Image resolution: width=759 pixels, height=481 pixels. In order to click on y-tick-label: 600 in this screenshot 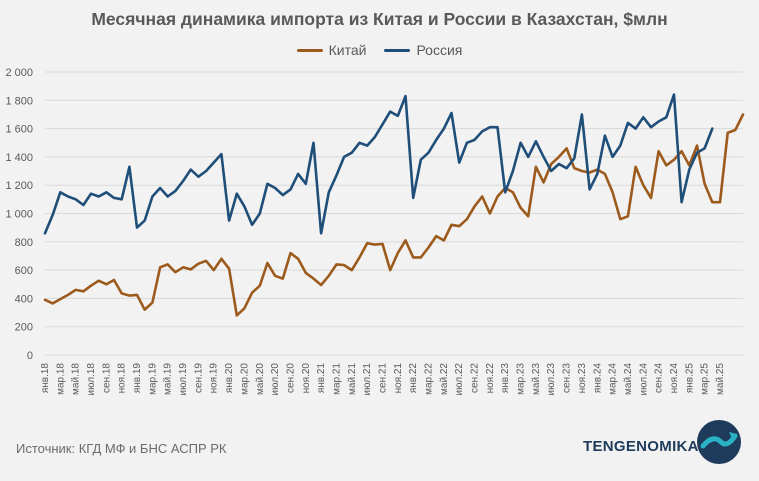, I will do `click(24, 271)`.